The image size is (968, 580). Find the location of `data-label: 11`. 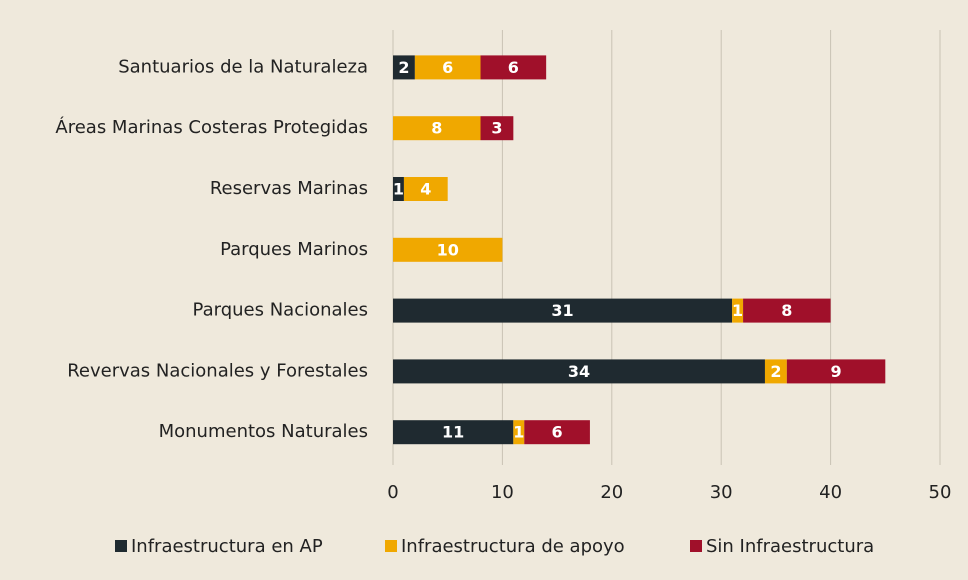

data-label: 11 is located at coordinates (453, 432).